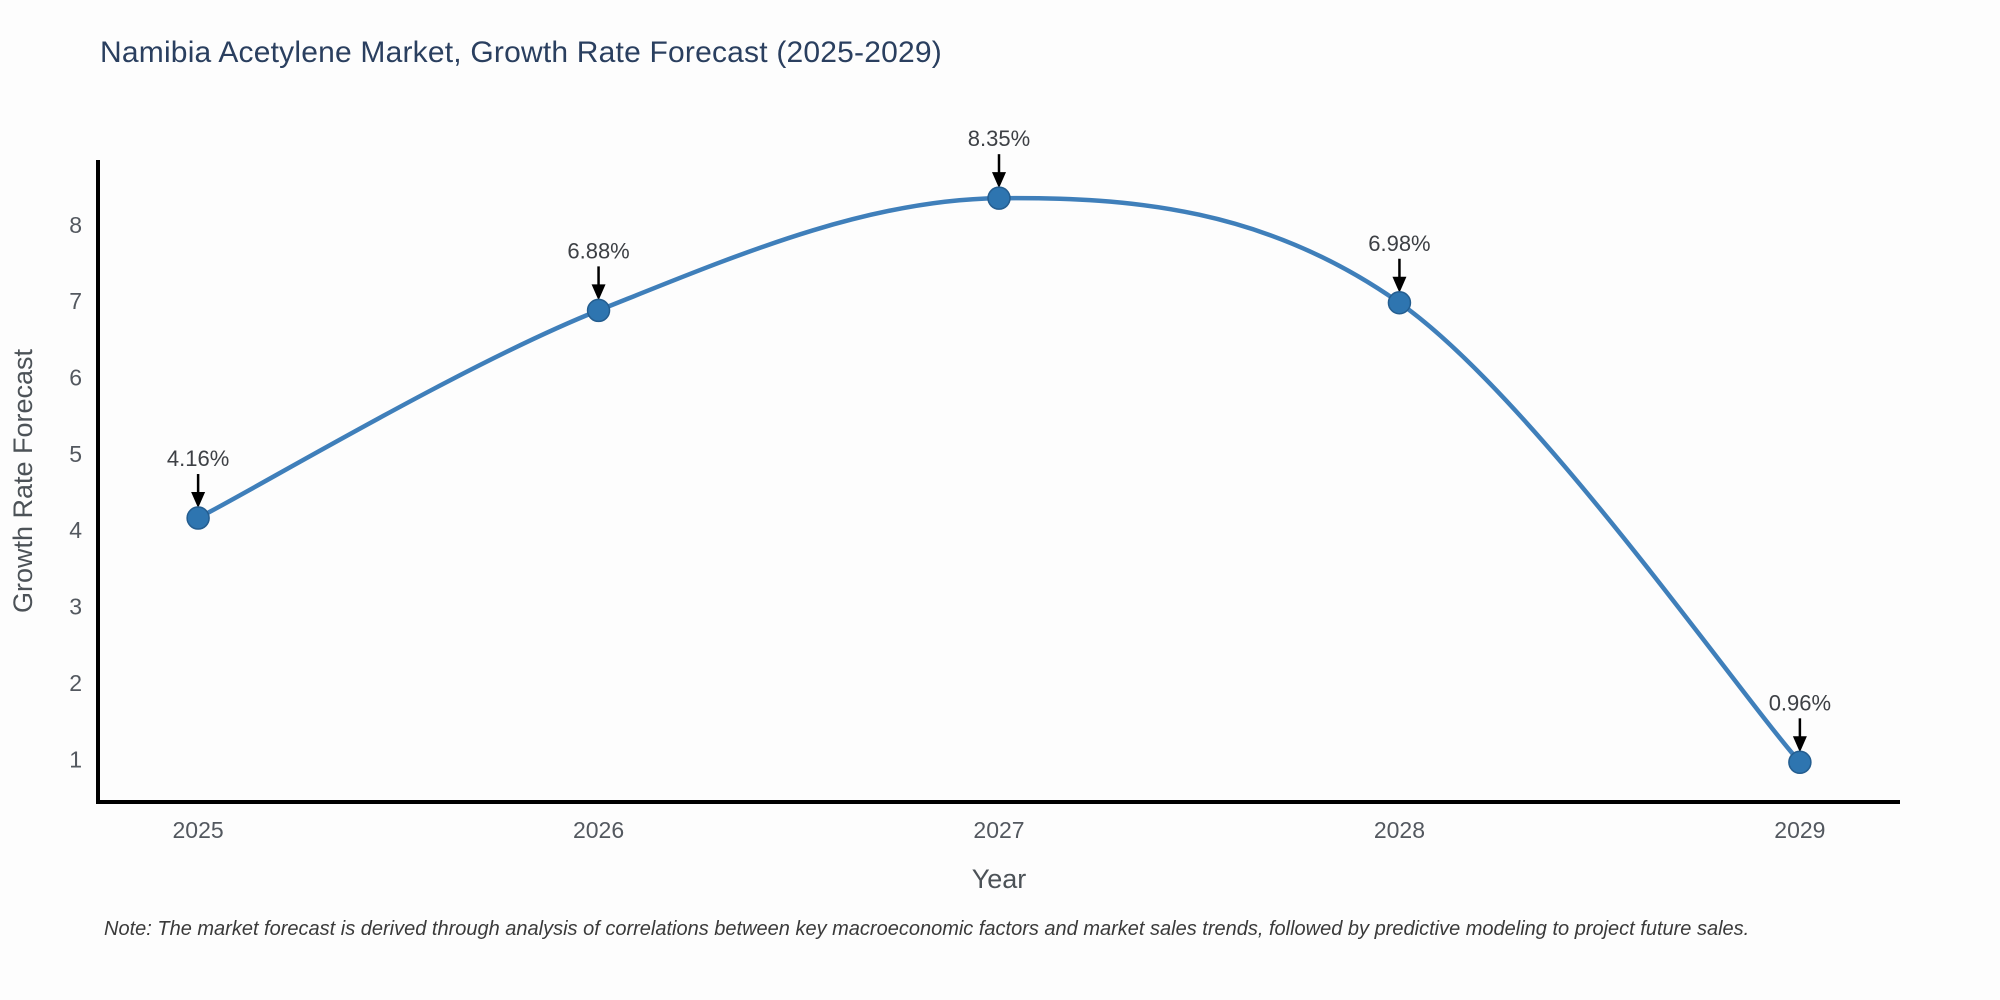 The height and width of the screenshot is (1000, 2000). What do you see at coordinates (598, 250) in the screenshot?
I see `point-annotation-label: 6.88%` at bounding box center [598, 250].